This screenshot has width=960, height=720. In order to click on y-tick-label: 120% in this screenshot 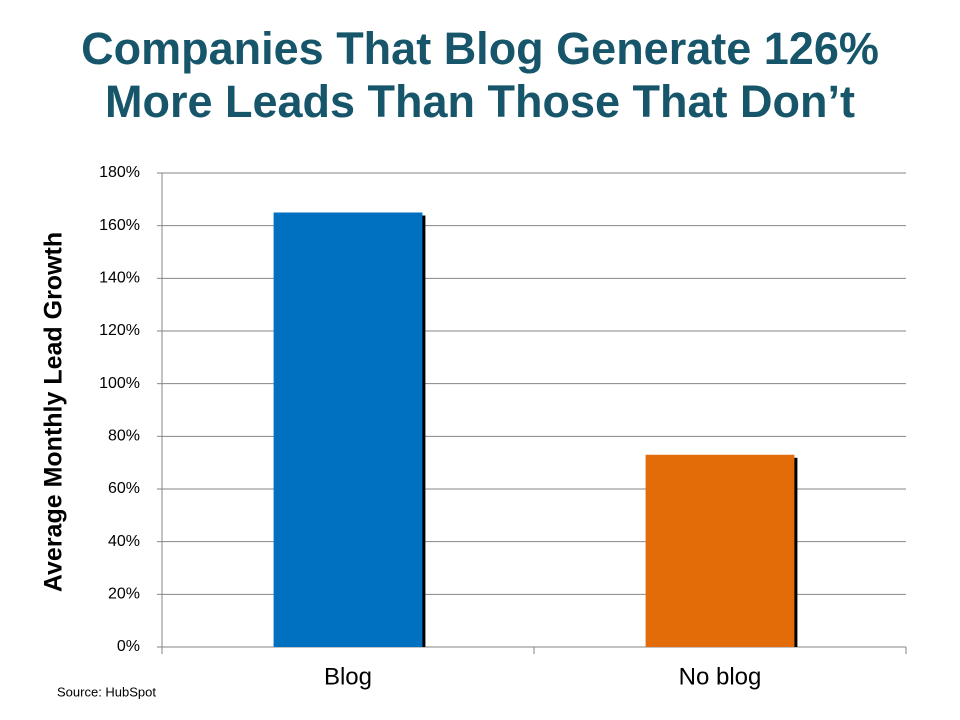, I will do `click(119, 330)`.